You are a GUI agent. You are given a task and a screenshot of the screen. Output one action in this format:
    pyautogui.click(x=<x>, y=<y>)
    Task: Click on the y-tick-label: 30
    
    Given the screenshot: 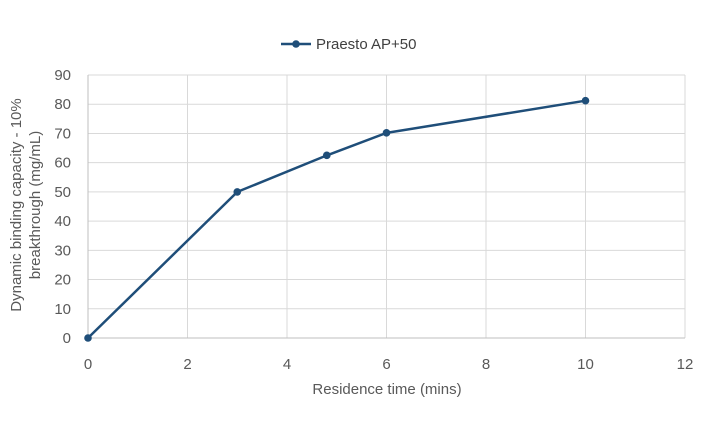 What is the action you would take?
    pyautogui.click(x=62, y=250)
    